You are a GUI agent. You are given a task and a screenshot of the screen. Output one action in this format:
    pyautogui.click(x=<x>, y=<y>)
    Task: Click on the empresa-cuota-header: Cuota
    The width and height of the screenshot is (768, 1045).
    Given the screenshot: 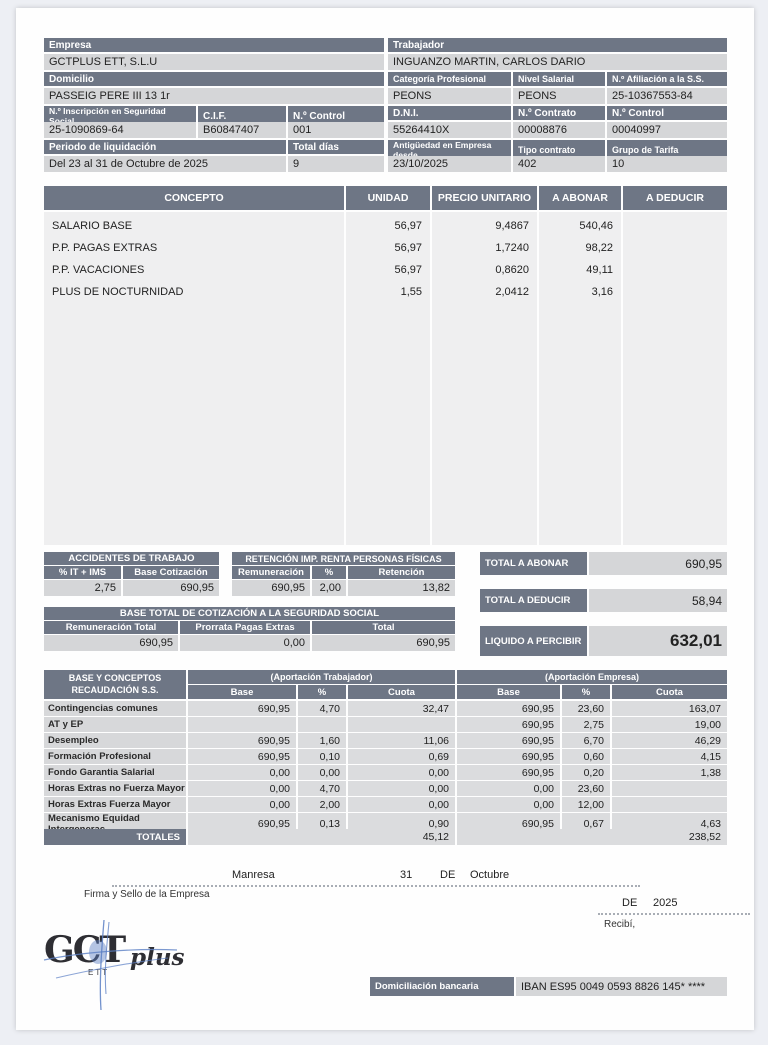 What is the action you would take?
    pyautogui.click(x=669, y=692)
    